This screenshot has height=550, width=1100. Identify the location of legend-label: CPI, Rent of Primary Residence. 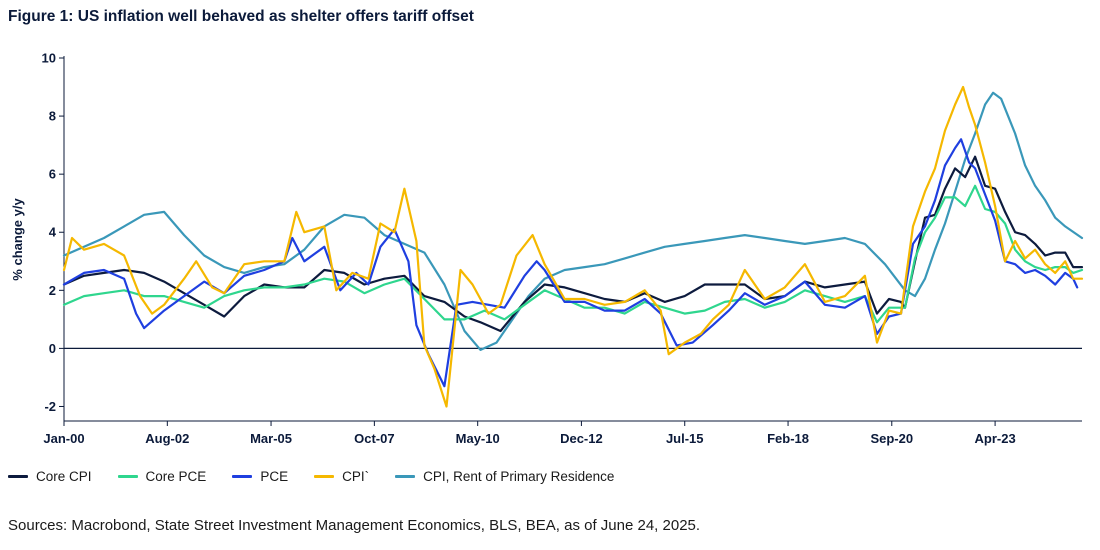
(519, 476).